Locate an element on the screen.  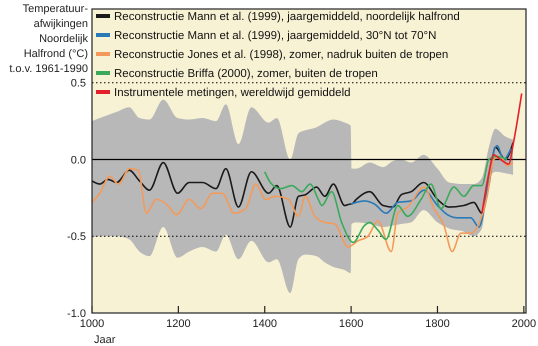
y-axis-title: Temperatuur- afwijkingen Noordelijk Halfrond (°C) t.o.v. 1961-1990 is located at coordinates (48, 39).